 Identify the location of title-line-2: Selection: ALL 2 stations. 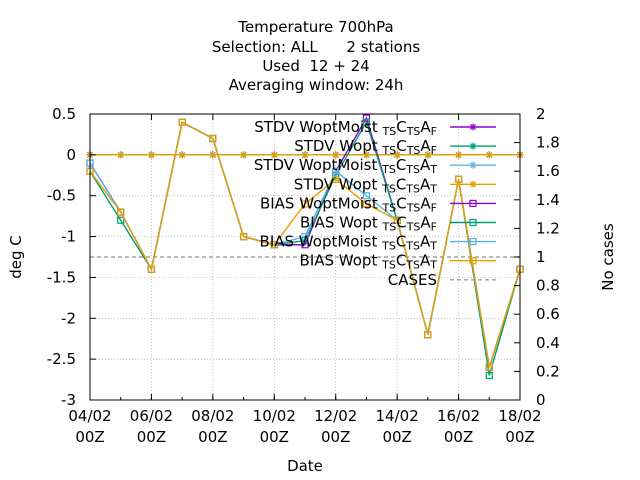
(316, 47).